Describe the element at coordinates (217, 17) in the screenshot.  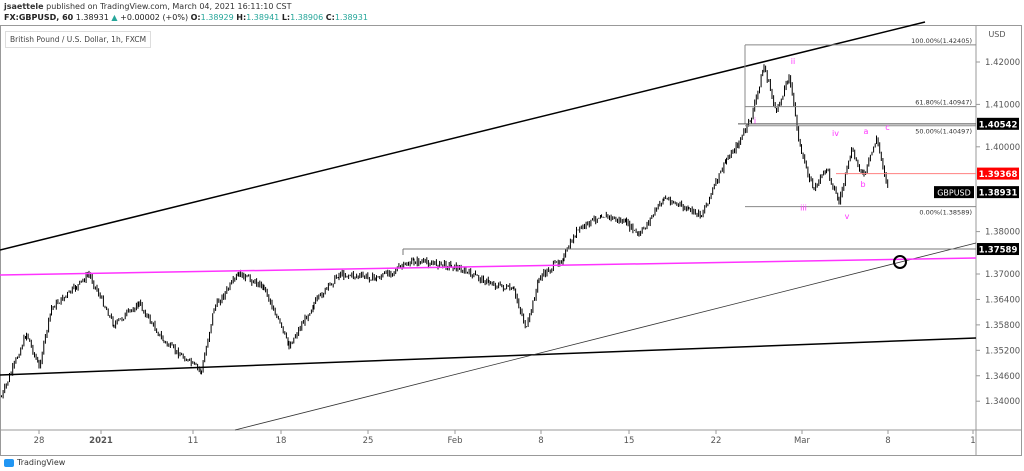
I see `open-value: 1.38929` at that location.